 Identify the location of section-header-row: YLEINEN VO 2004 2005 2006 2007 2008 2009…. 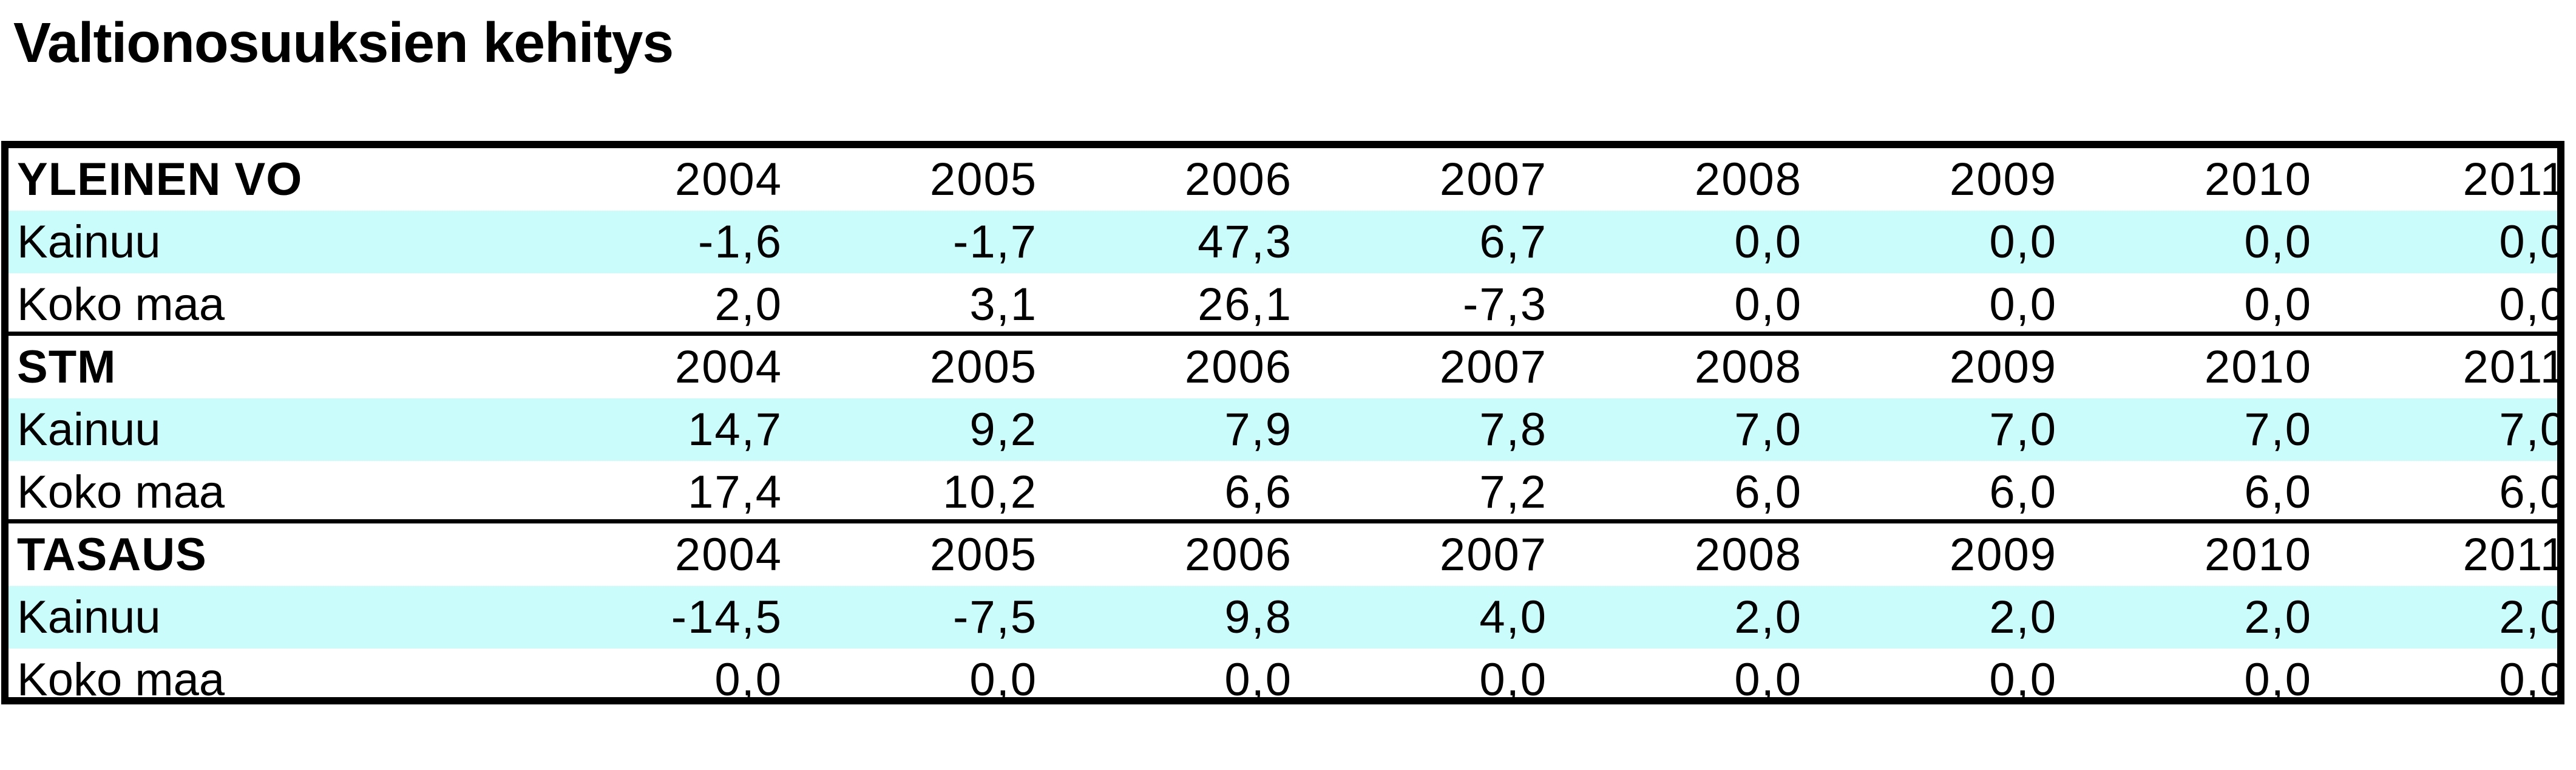
(1287, 180).